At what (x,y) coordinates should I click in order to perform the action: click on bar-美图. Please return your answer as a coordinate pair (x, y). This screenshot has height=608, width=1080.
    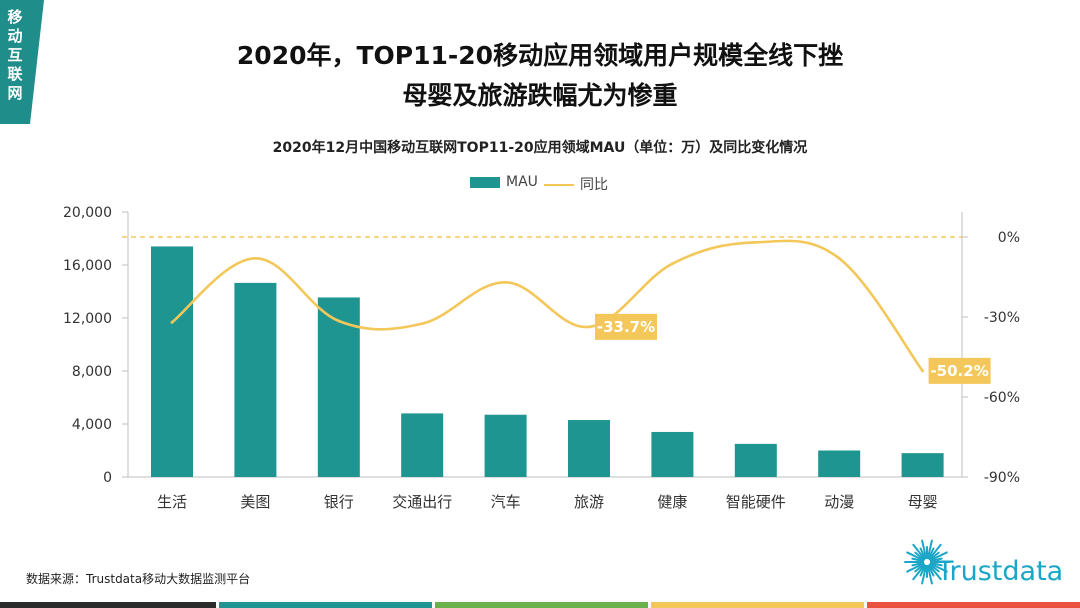
    Looking at the image, I should click on (255, 379).